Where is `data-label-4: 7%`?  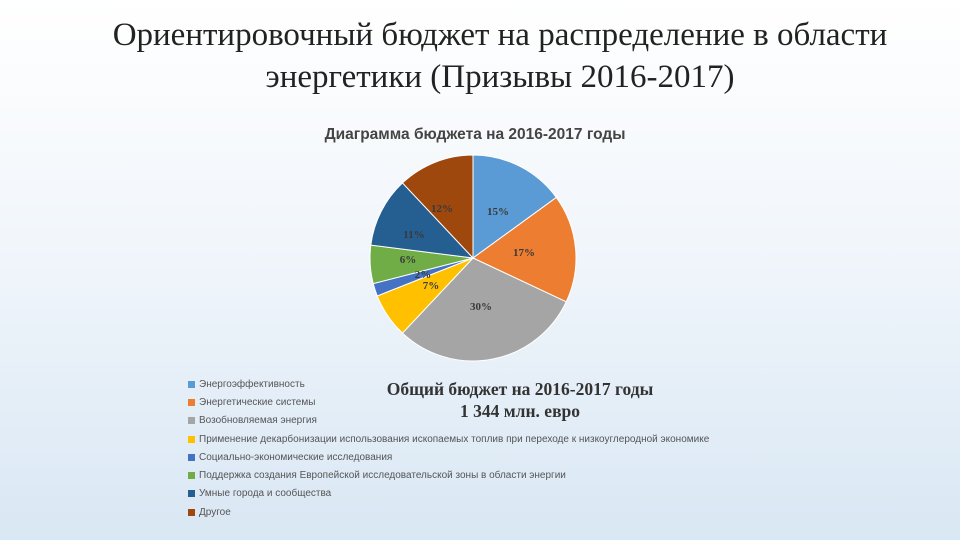
data-label-4: 7% is located at coordinates (431, 286).